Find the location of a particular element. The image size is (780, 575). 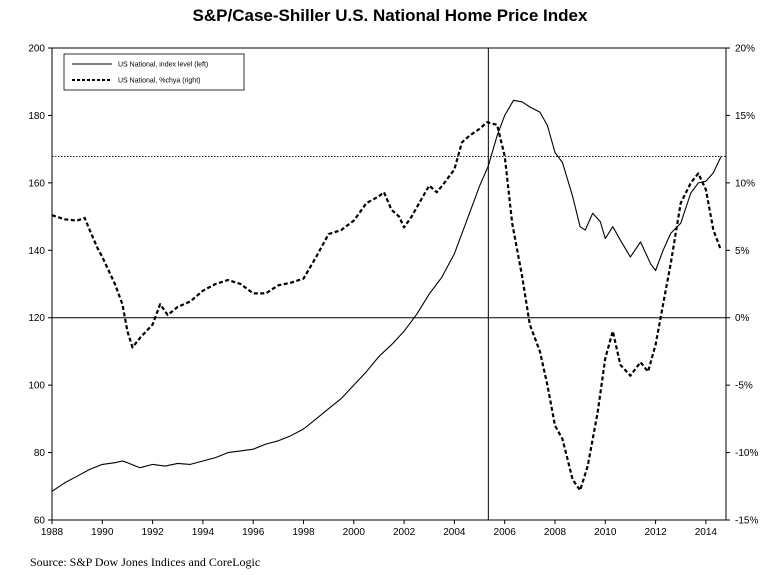

left-tick-label: 200 is located at coordinates (36, 49).